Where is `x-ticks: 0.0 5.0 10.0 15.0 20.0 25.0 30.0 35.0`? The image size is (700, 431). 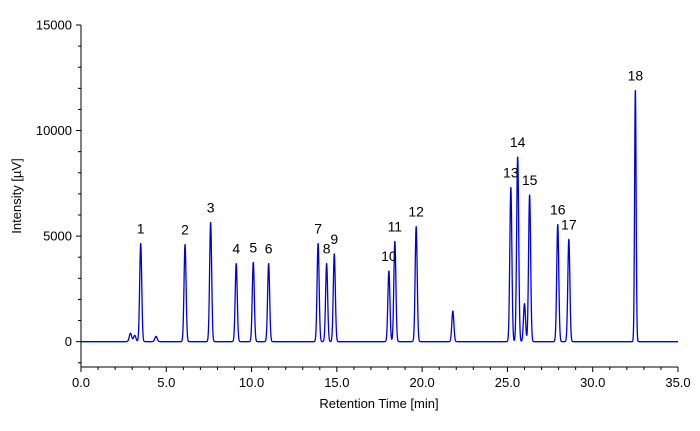 x-ticks: 0.0 5.0 10.0 15.0 20.0 25.0 30.0 35.0 is located at coordinates (381, 378).